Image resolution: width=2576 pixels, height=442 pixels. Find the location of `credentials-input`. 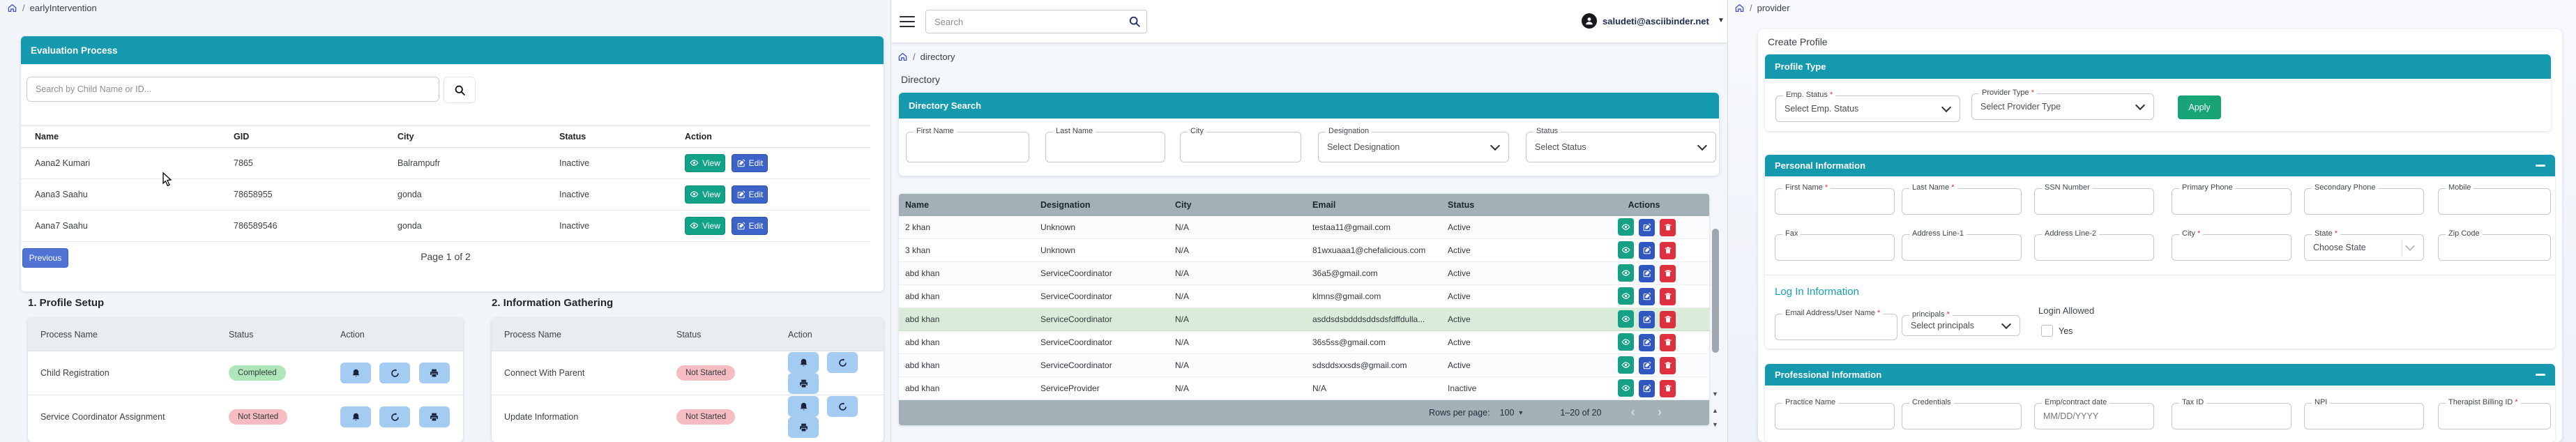

credentials-input is located at coordinates (1961, 416).